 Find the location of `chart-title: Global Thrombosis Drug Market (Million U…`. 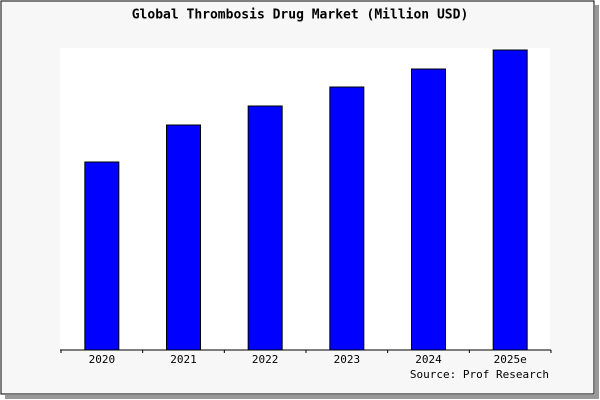

chart-title: Global Thrombosis Drug Market (Million U… is located at coordinates (300, 15).